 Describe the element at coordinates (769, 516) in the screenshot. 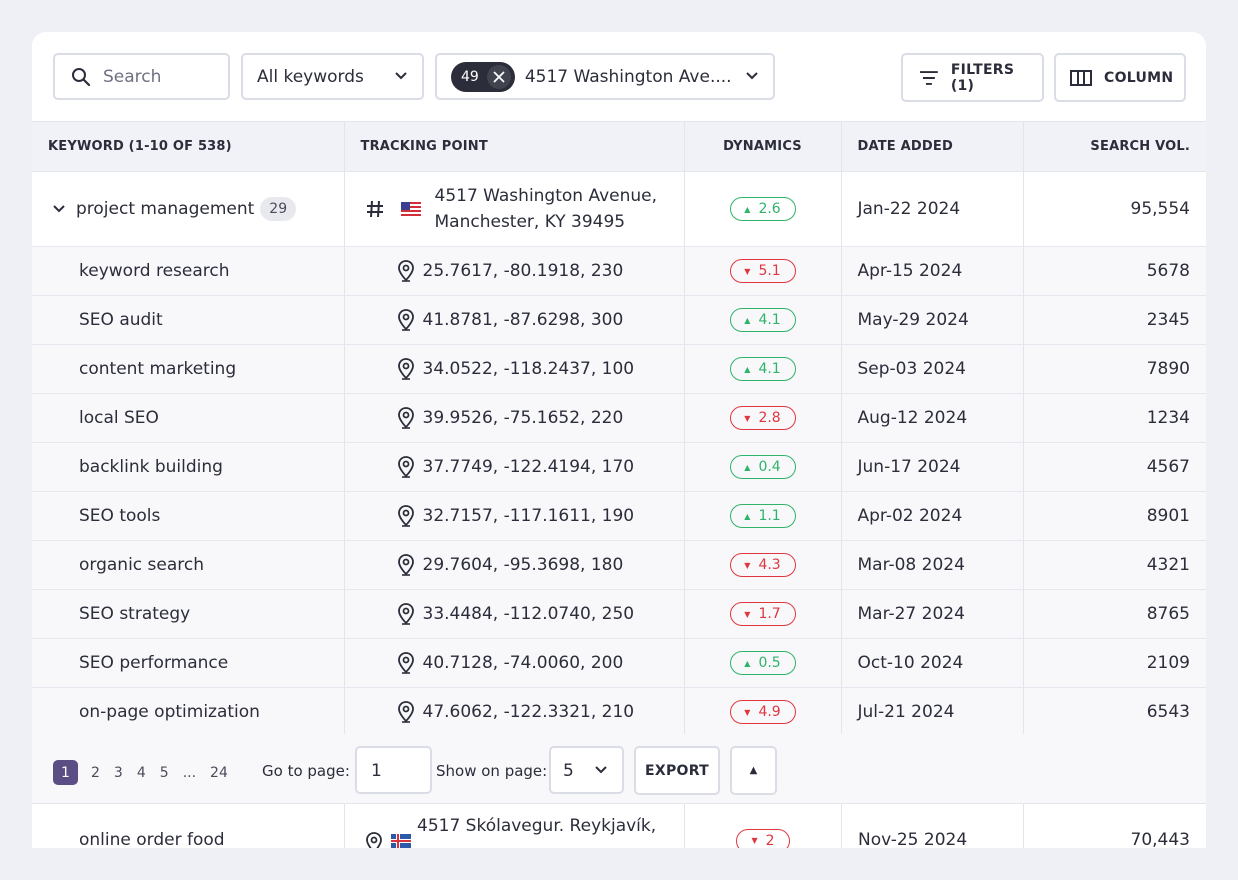

I see `dynamics-value: 1.1` at that location.